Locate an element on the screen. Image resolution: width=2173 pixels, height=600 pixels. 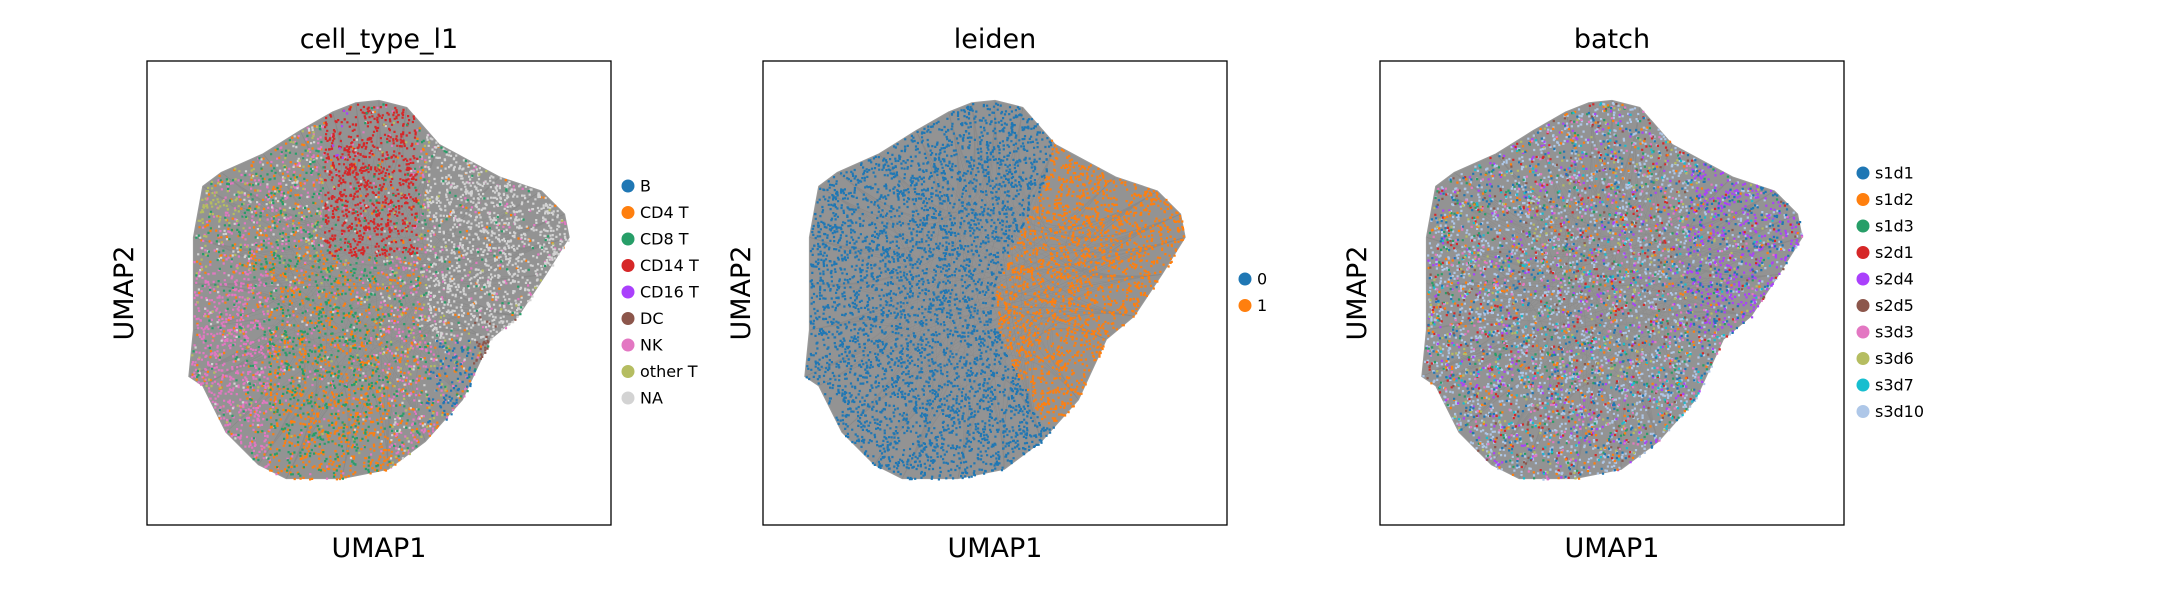
legend-entry: 1 is located at coordinates (1252, 305).